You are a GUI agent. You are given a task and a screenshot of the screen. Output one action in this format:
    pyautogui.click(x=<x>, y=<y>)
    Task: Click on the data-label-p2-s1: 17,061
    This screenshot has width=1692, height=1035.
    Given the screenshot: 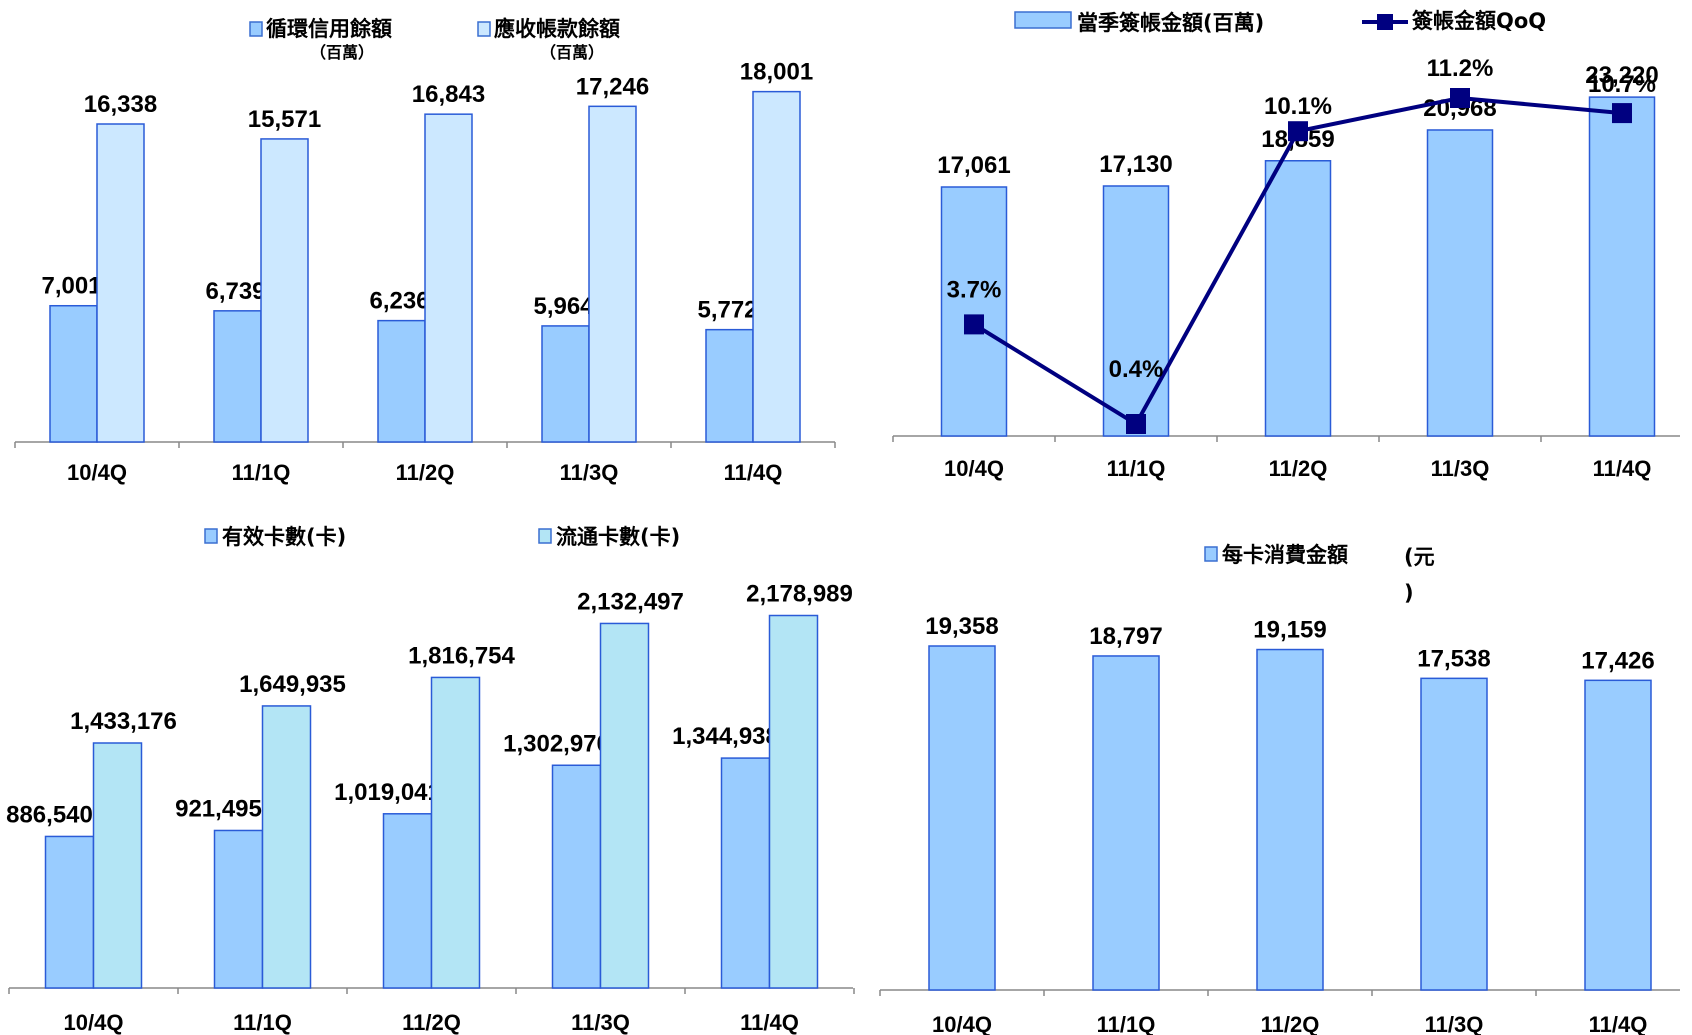 What is the action you would take?
    pyautogui.click(x=973, y=165)
    